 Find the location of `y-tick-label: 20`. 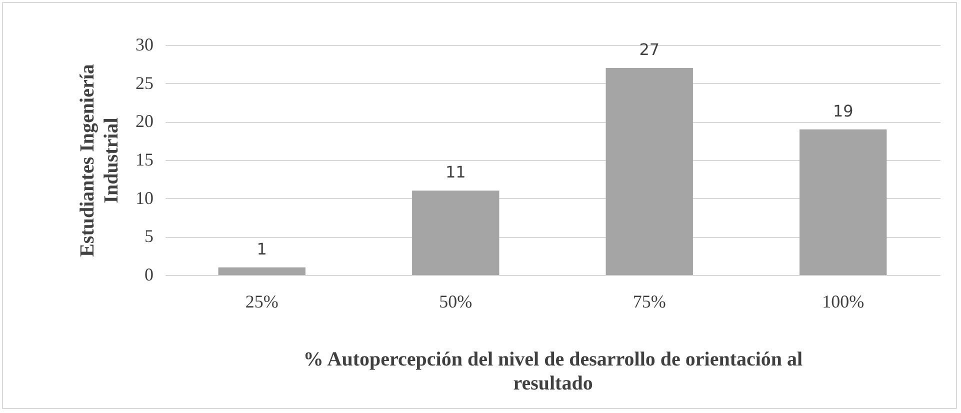

y-tick-label: 20 is located at coordinates (145, 121).